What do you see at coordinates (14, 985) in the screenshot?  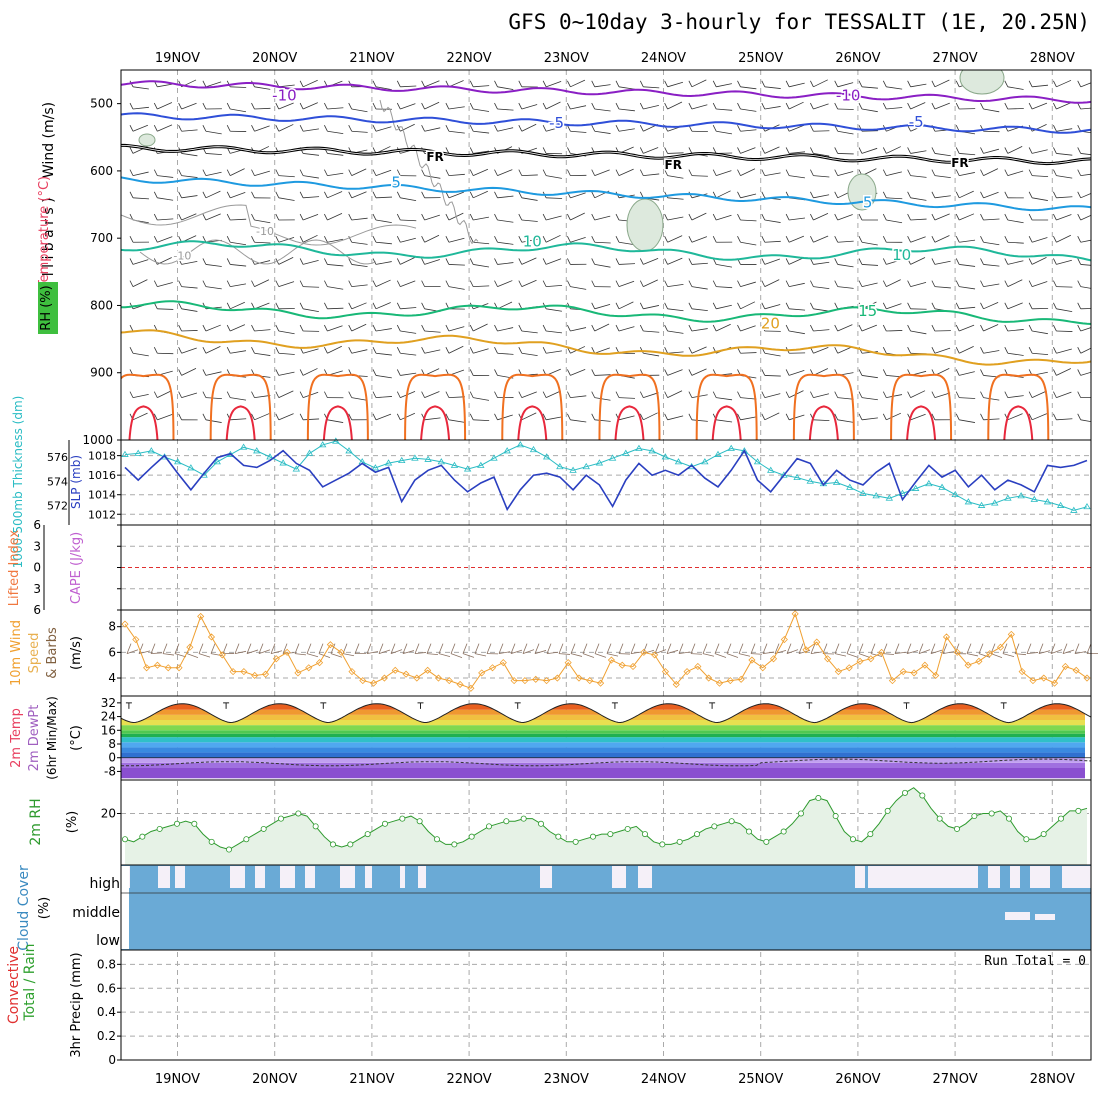 I see `precip-convective-label: Convective` at bounding box center [14, 985].